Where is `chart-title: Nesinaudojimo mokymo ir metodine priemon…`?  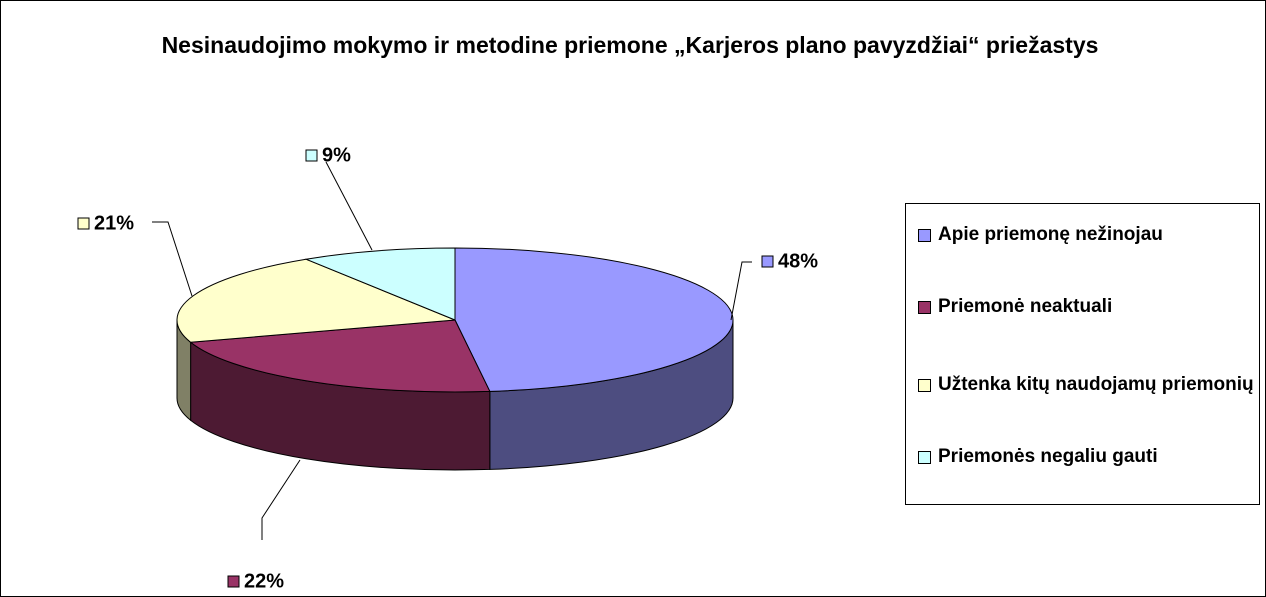
chart-title: Nesinaudojimo mokymo ir metodine priemon… is located at coordinates (630, 45).